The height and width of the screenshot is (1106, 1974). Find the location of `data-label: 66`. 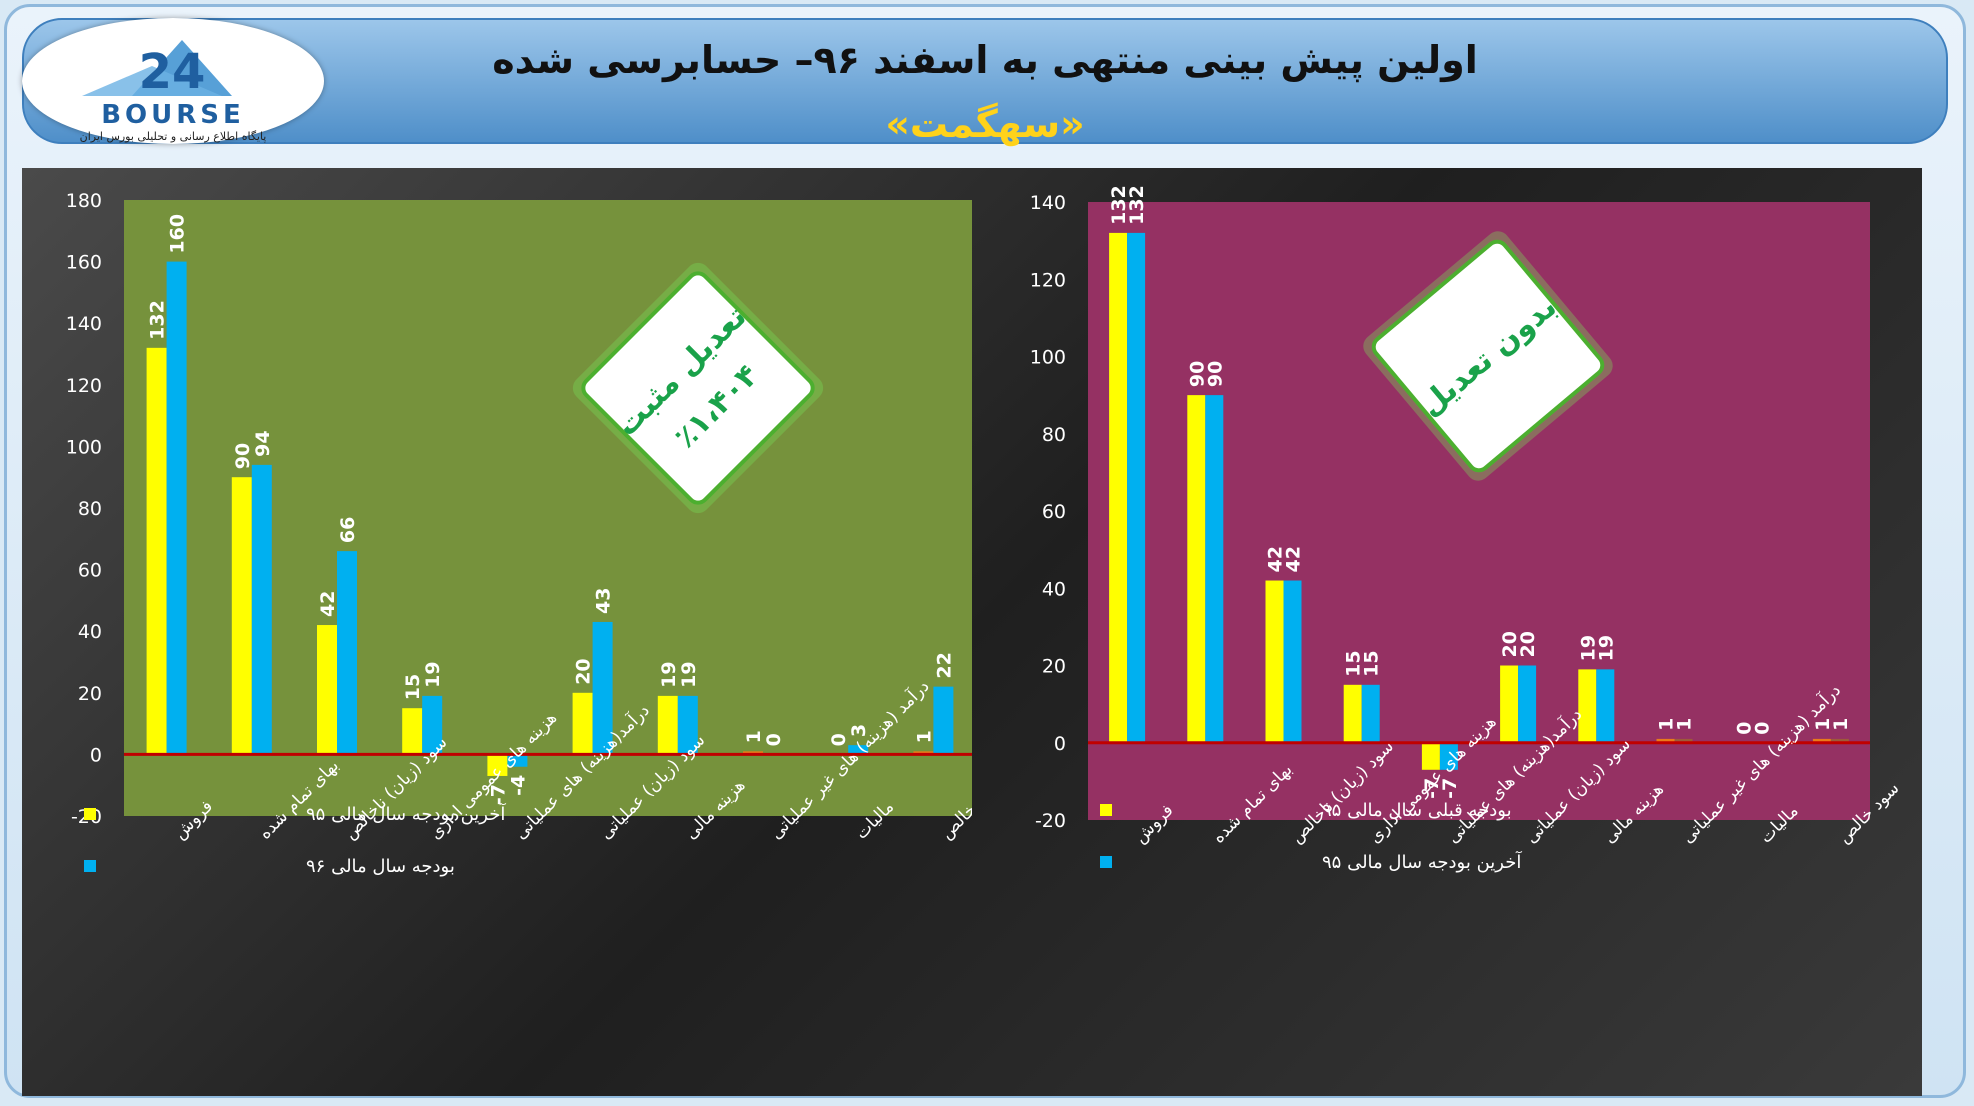

data-label: 66 is located at coordinates (348, 530).